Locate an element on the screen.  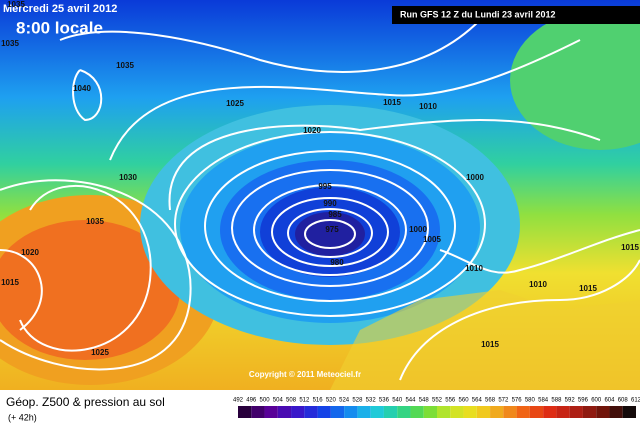
scale-label: 536 is located at coordinates (384, 401).